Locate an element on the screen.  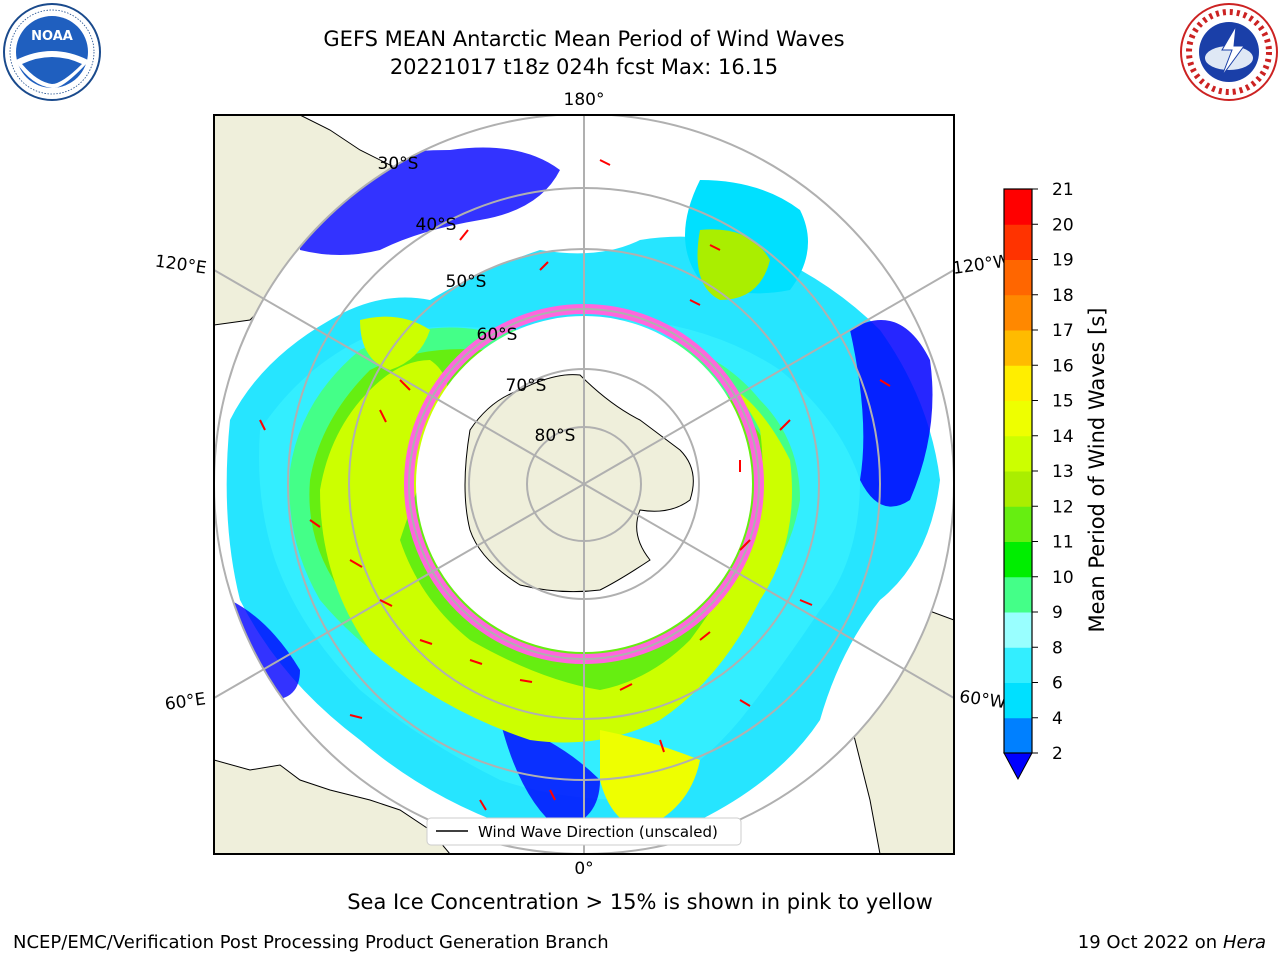
nws-logo is located at coordinates (1229, 52).